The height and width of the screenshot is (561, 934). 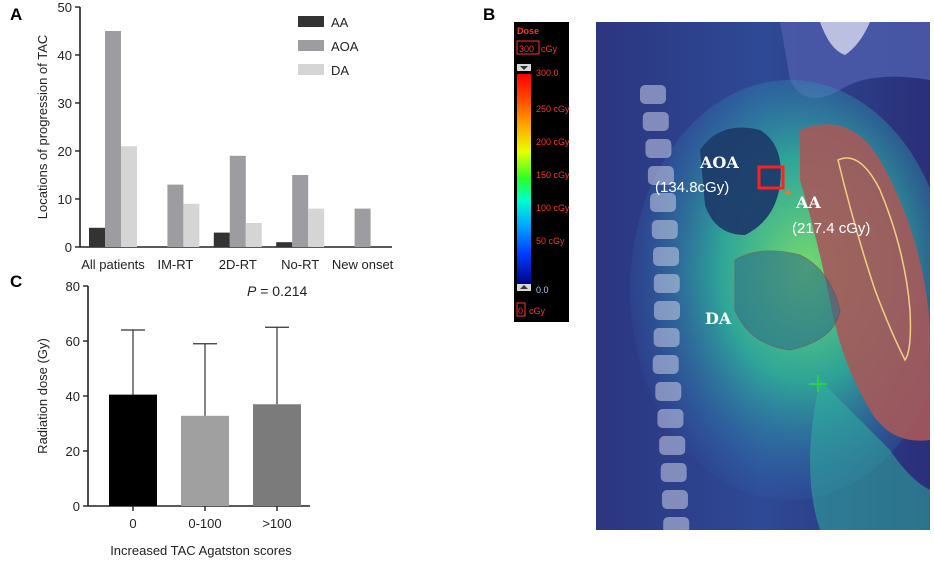 What do you see at coordinates (281, 291) in the screenshot?
I see `p-value-text: = 0.214` at bounding box center [281, 291].